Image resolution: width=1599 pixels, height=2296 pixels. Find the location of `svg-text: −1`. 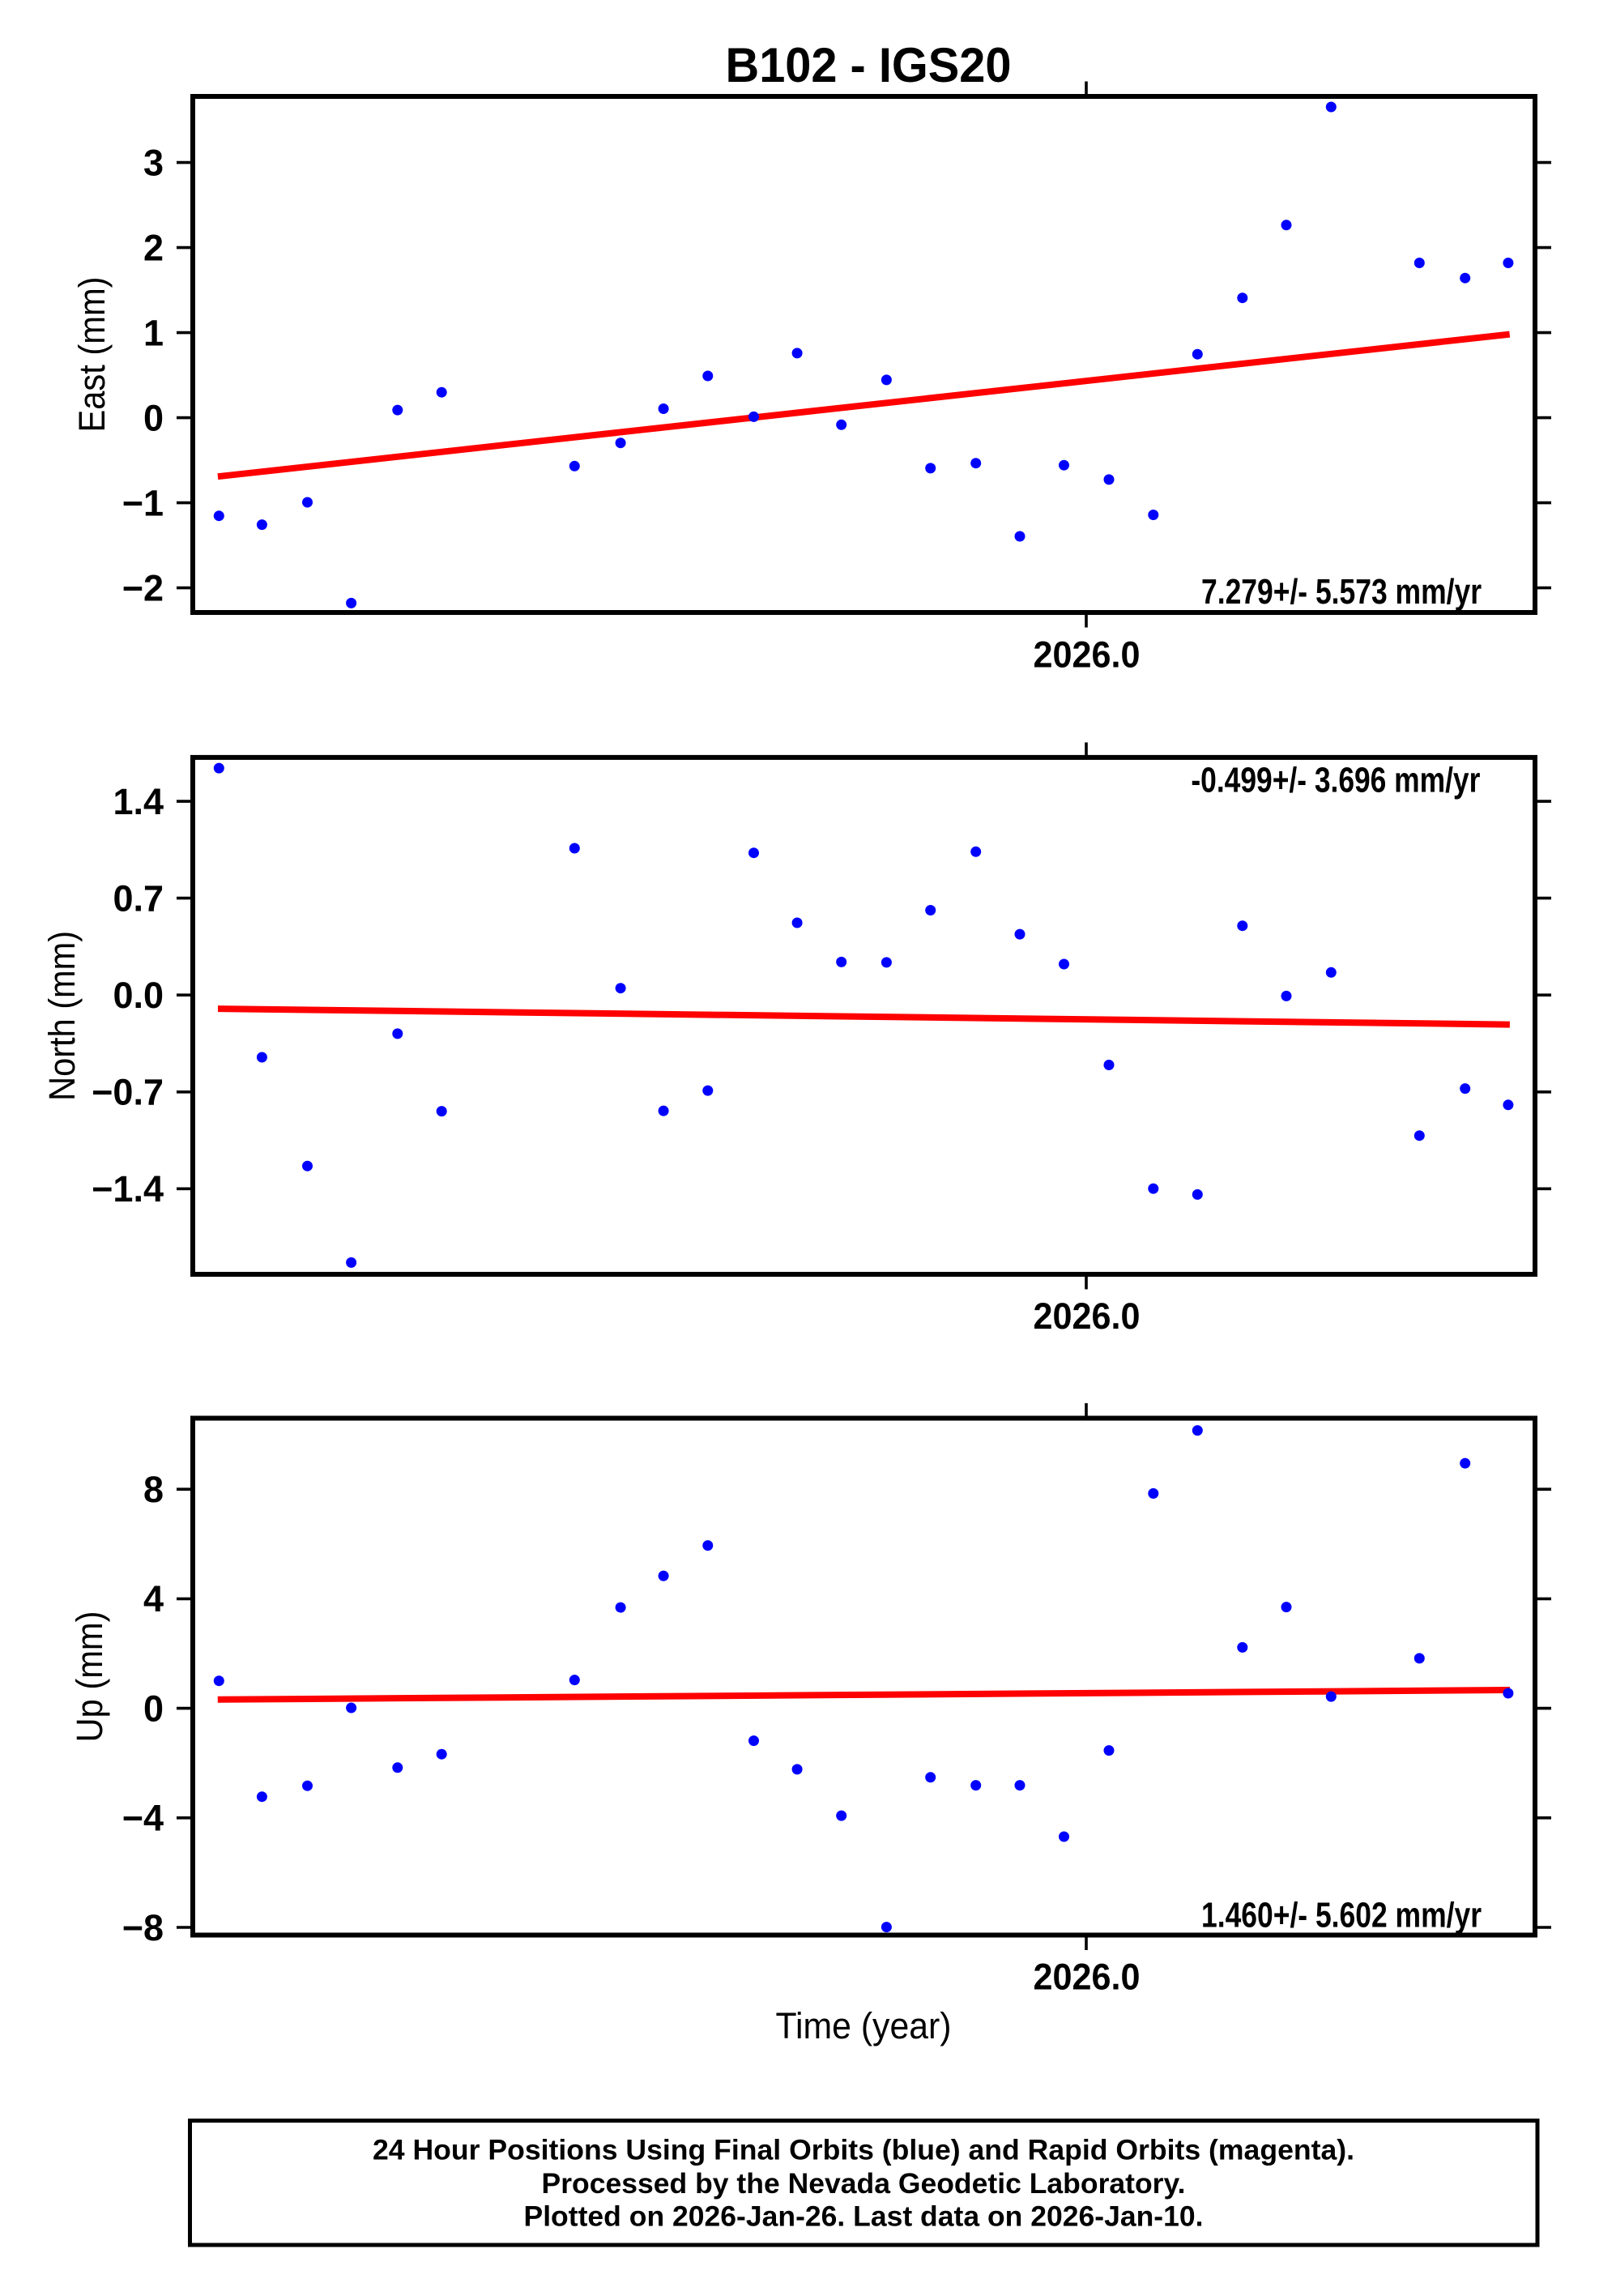

svg-text: −1 is located at coordinates (143, 502).